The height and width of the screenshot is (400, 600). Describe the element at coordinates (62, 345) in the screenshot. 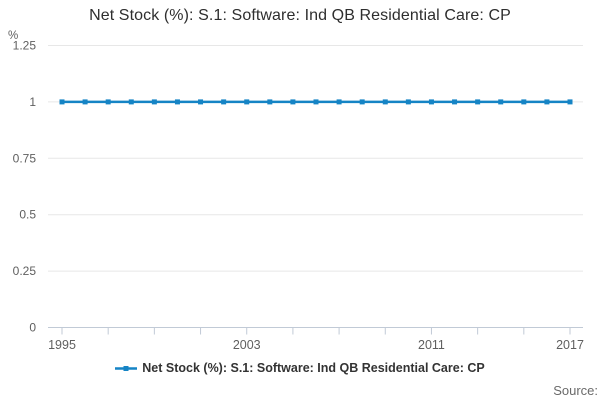

I see `x-tick-label: 1995` at that location.